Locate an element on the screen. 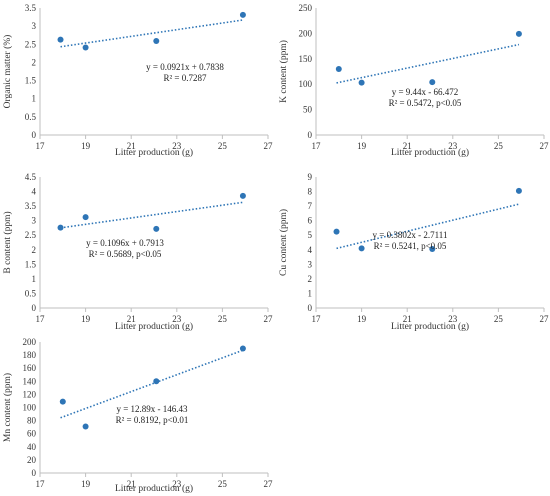 The height and width of the screenshot is (496, 550). y-tick-label: 180 is located at coordinates (30, 355).